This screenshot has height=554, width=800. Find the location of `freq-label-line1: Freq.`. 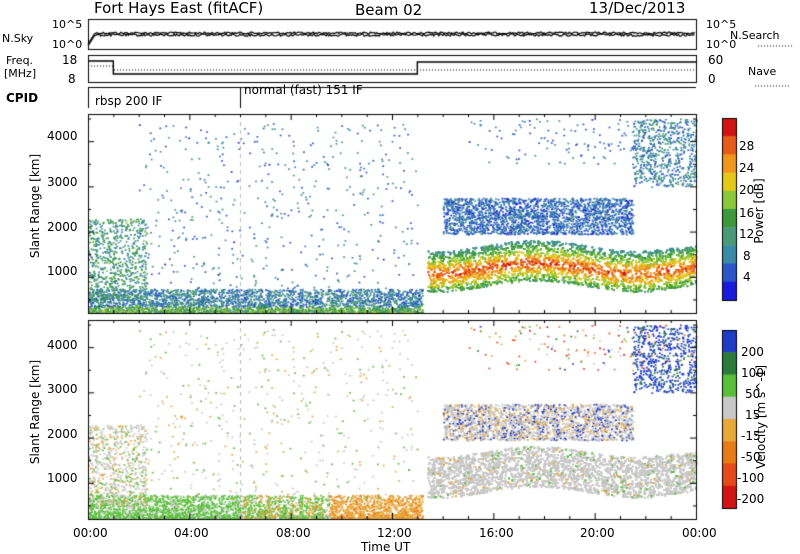

freq-label-line1: Freq. is located at coordinates (20, 60).